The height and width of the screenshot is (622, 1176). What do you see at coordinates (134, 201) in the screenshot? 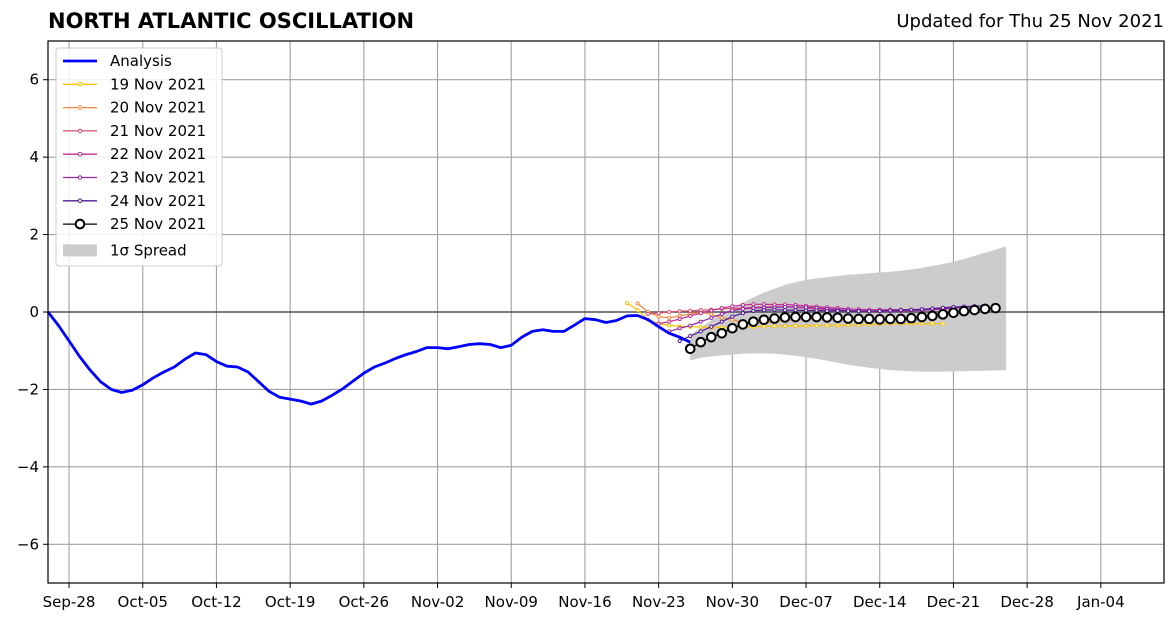
I see `legend-item: 24 Nov 2021` at bounding box center [134, 201].